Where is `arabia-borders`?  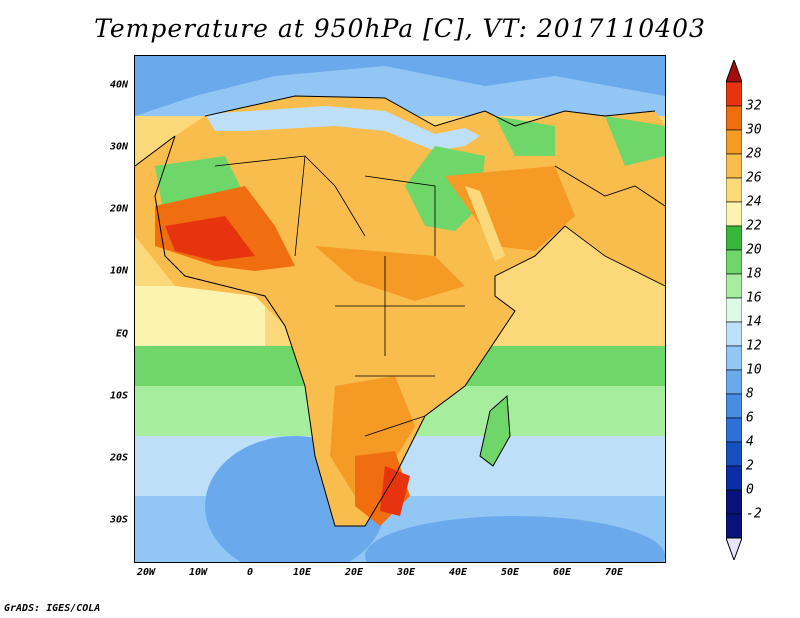 arabia-borders is located at coordinates (609, 226).